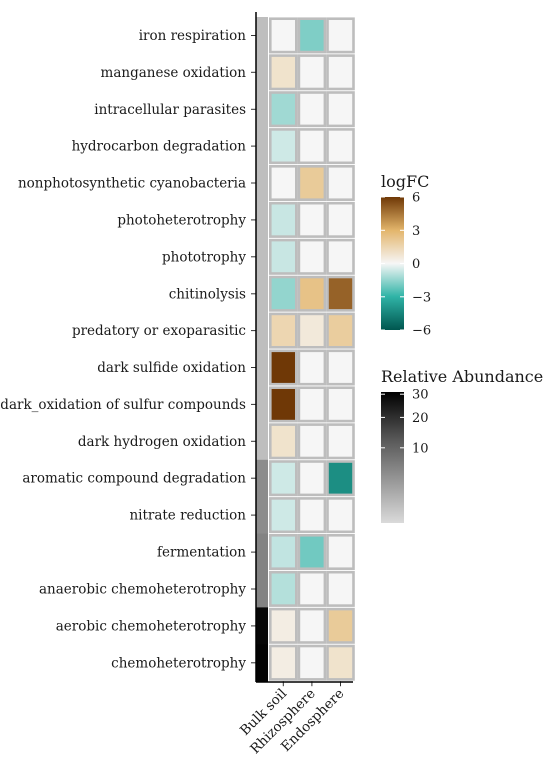 The image size is (550, 765). I want to click on row-label: dark hydrogen oxidation, so click(162, 442).